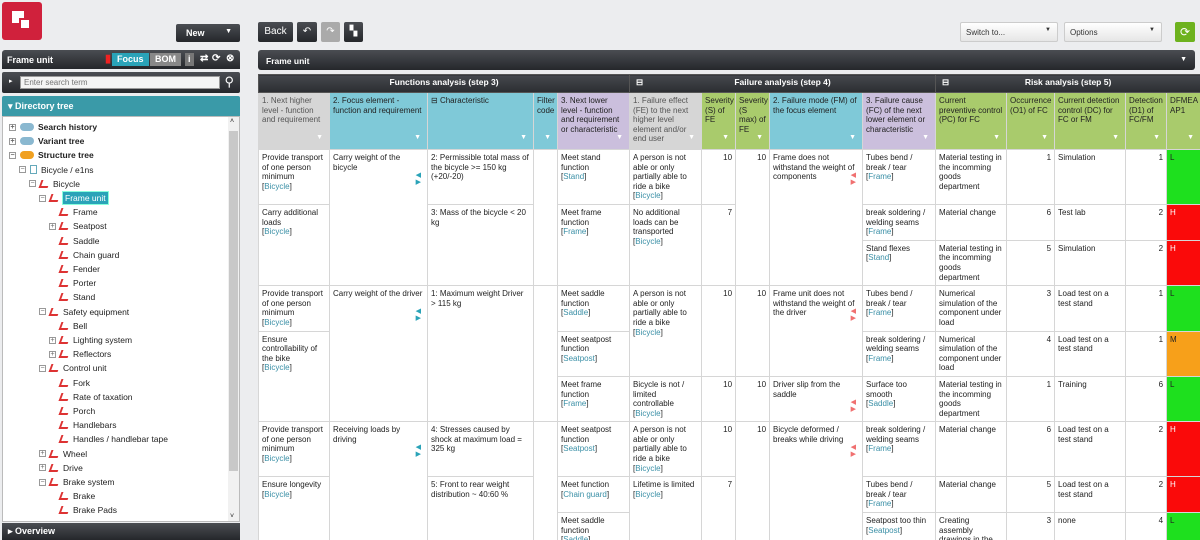 Image resolution: width=1200 pixels, height=540 pixels. What do you see at coordinates (68, 326) in the screenshot?
I see `tree-item: Bell` at bounding box center [68, 326].